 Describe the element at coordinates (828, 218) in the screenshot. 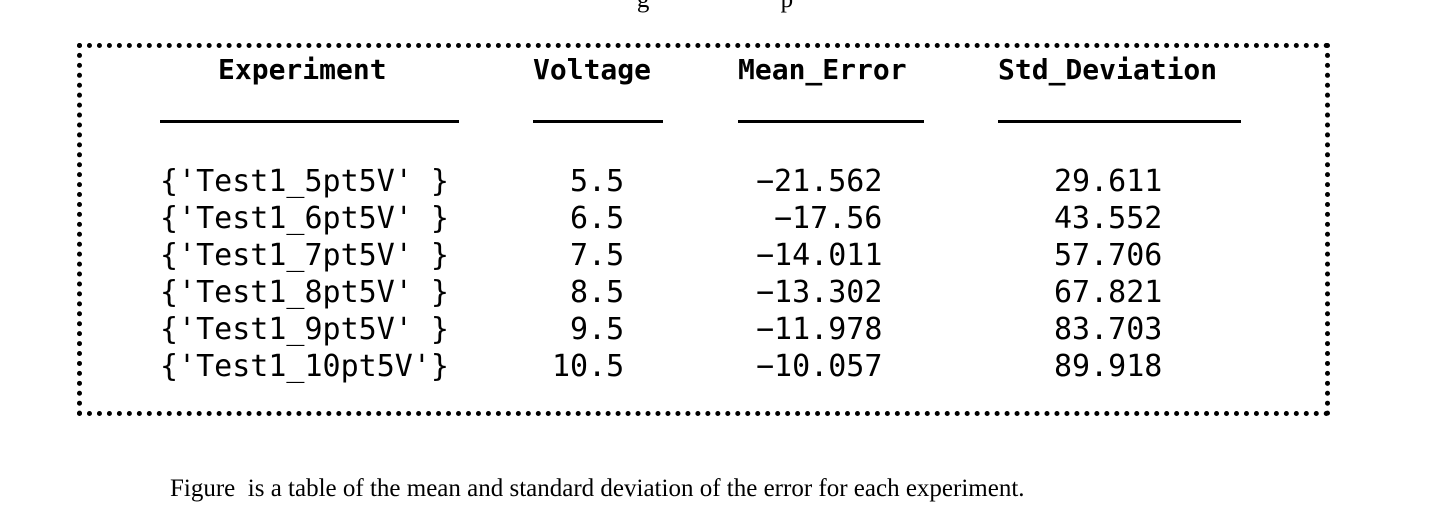

I see `table-cell-mean-error: −17.56` at that location.